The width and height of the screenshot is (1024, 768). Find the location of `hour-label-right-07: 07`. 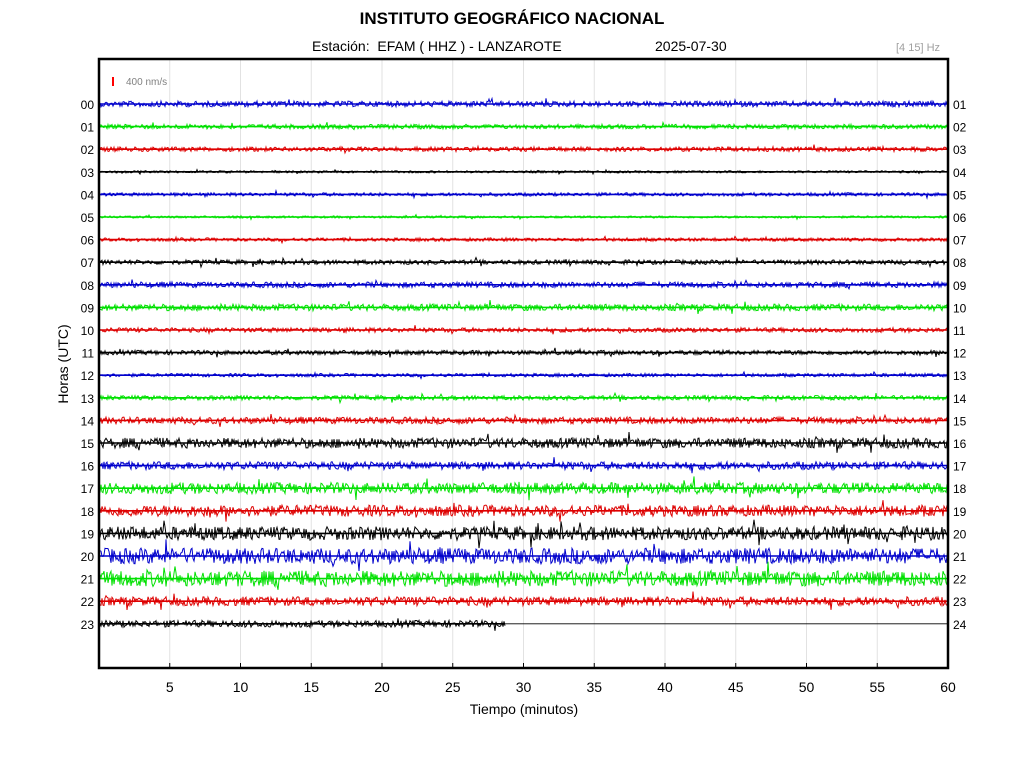

hour-label-right-07: 07 is located at coordinates (960, 241).